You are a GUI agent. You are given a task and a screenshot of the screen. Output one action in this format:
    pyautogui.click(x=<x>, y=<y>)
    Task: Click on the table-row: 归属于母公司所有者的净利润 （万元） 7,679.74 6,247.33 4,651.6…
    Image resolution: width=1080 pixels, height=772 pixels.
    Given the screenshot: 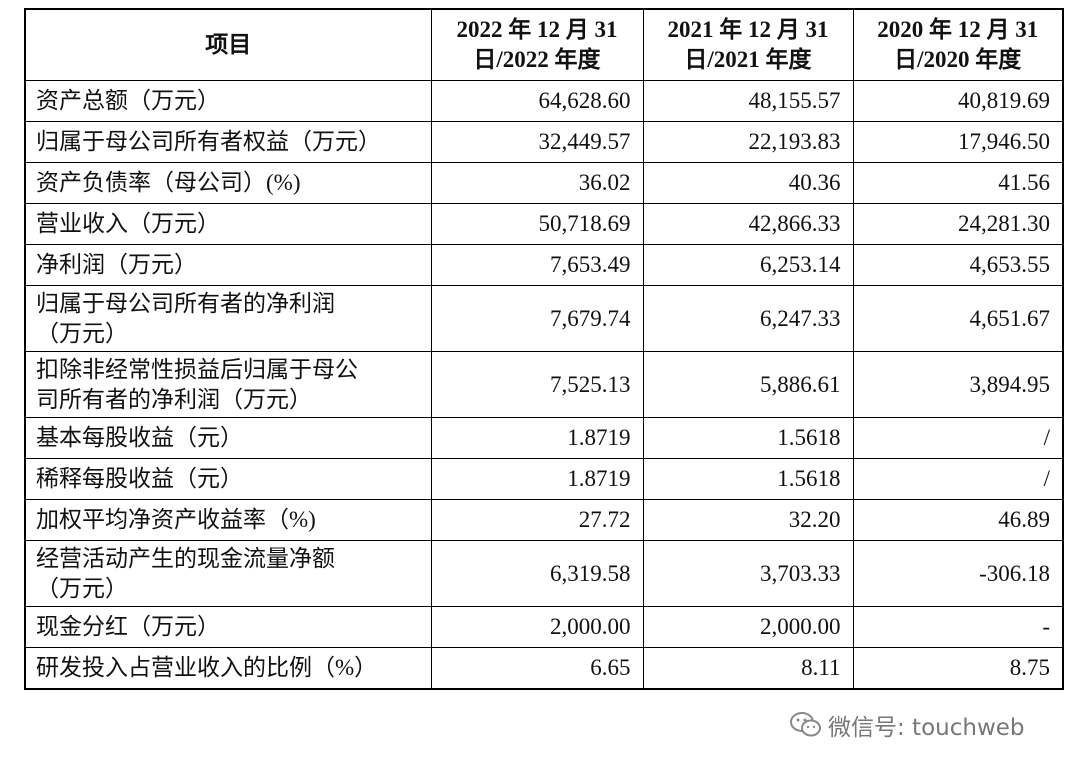 What is the action you would take?
    pyautogui.click(x=544, y=318)
    